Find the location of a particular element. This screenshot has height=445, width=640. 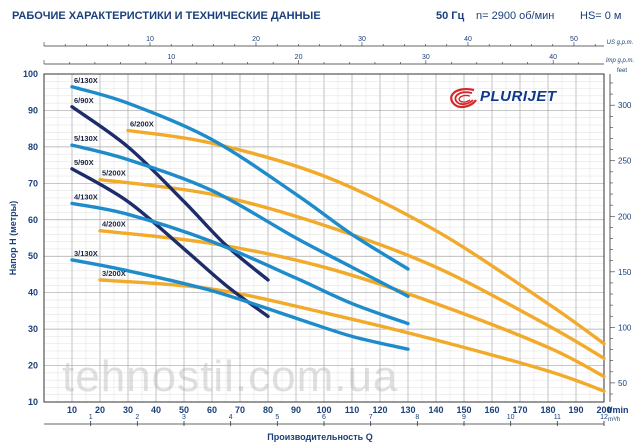

series-label: 4/200X is located at coordinates (114, 224).